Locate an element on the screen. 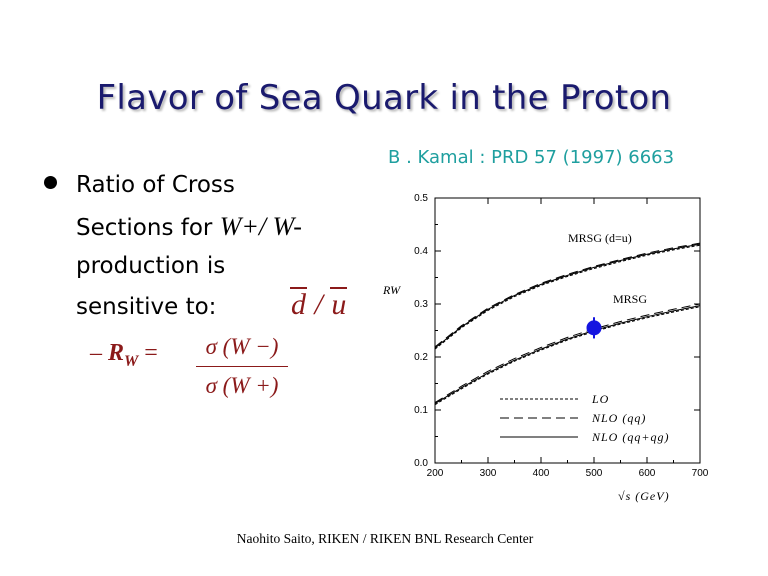 Image resolution: width=768 pixels, height=576 pixels. slide-title: Flavor of Sea Quark in the Proton is located at coordinates (384, 98).